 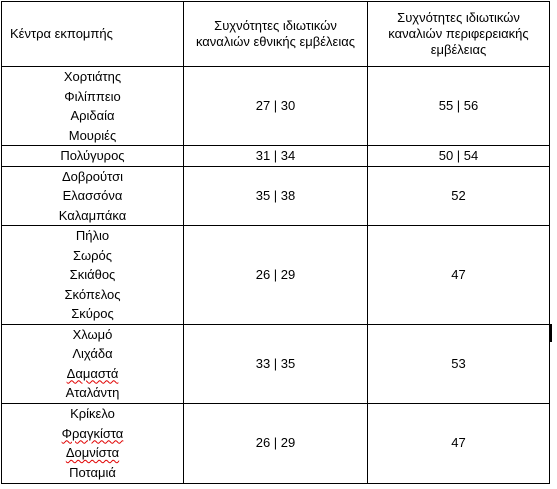 What do you see at coordinates (92, 135) in the screenshot?
I see `station-name: Μουριές` at bounding box center [92, 135].